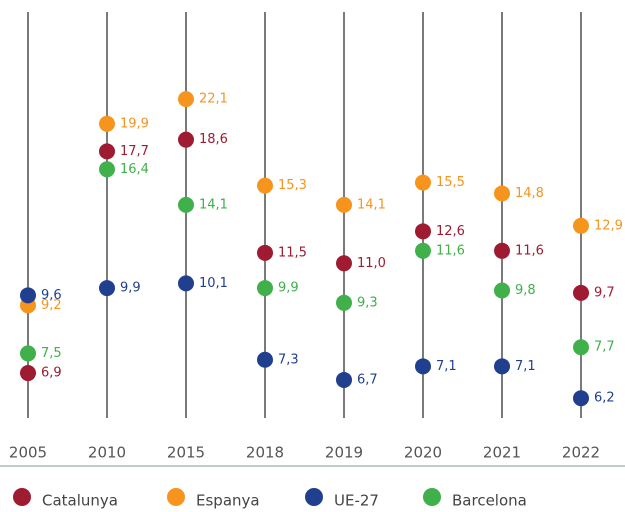 The width and height of the screenshot is (625, 512). Describe the element at coordinates (213, 139) in the screenshot. I see `data-label: 18,6` at that location.